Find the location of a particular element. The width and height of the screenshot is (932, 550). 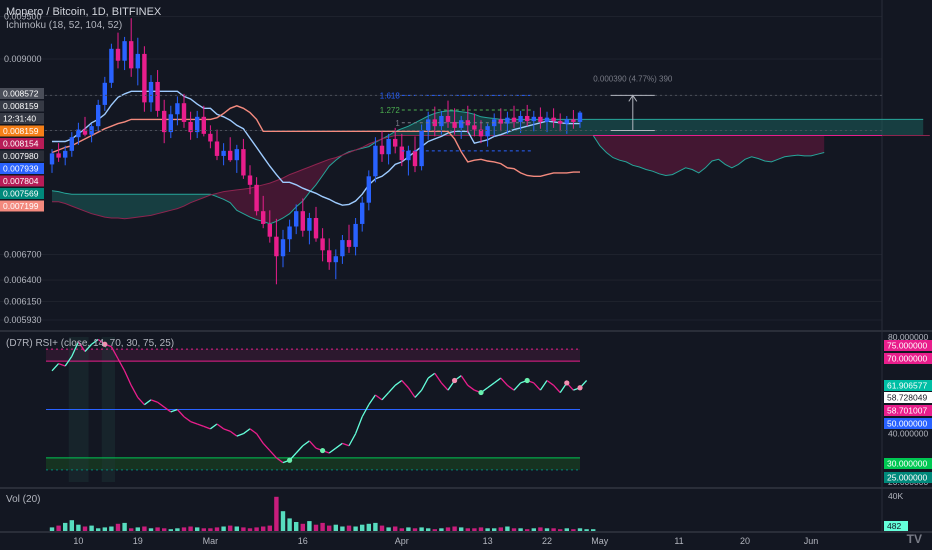

volume-last-text: 482 is located at coordinates (894, 526).